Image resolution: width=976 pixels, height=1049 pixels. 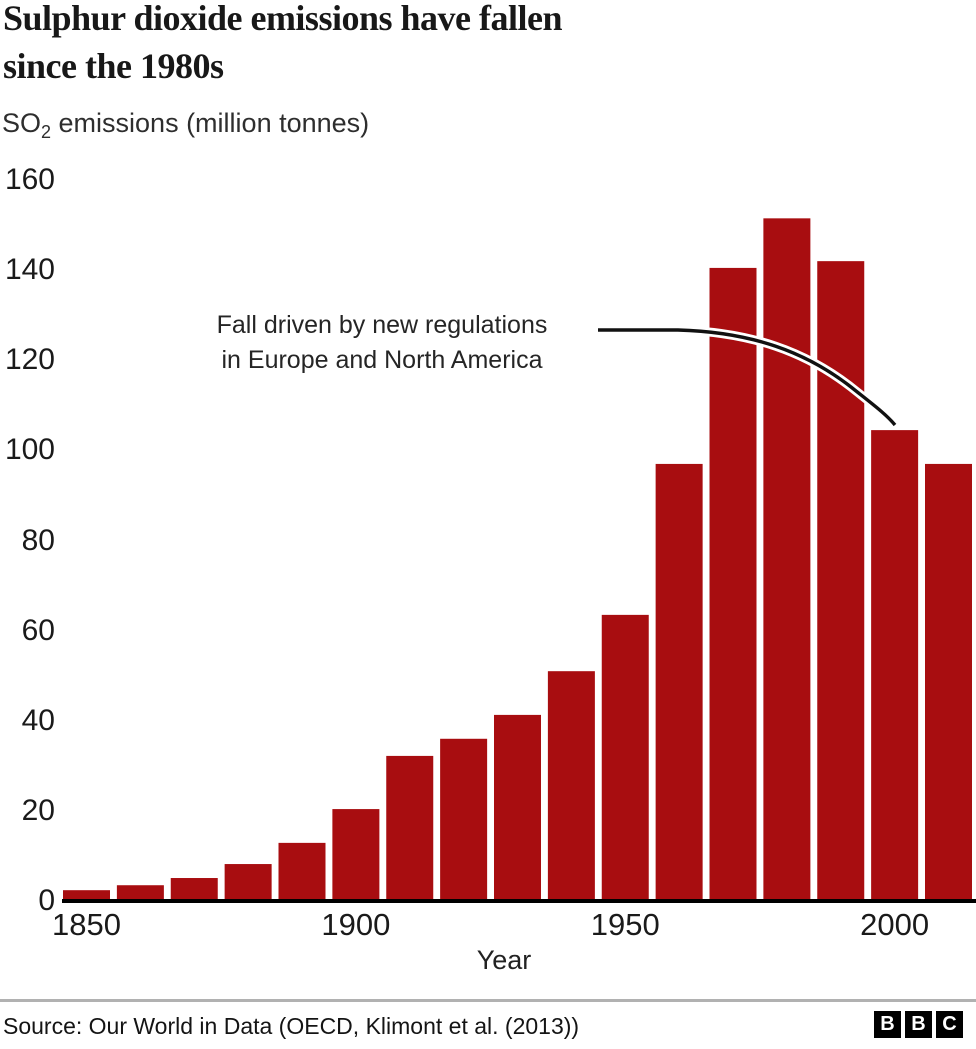 What do you see at coordinates (918, 1024) in the screenshot?
I see `bbc-logo-box-2: B` at bounding box center [918, 1024].